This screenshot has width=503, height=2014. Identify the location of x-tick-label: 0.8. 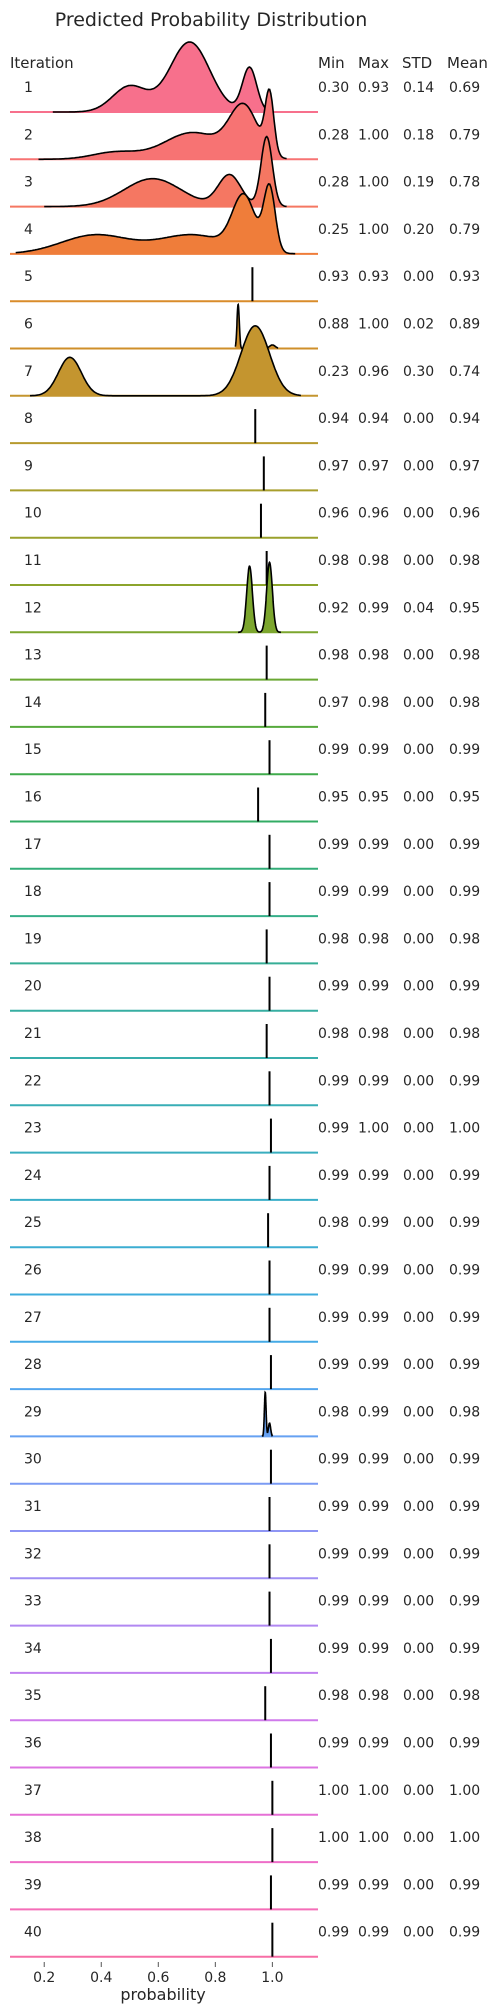
(215, 1978).